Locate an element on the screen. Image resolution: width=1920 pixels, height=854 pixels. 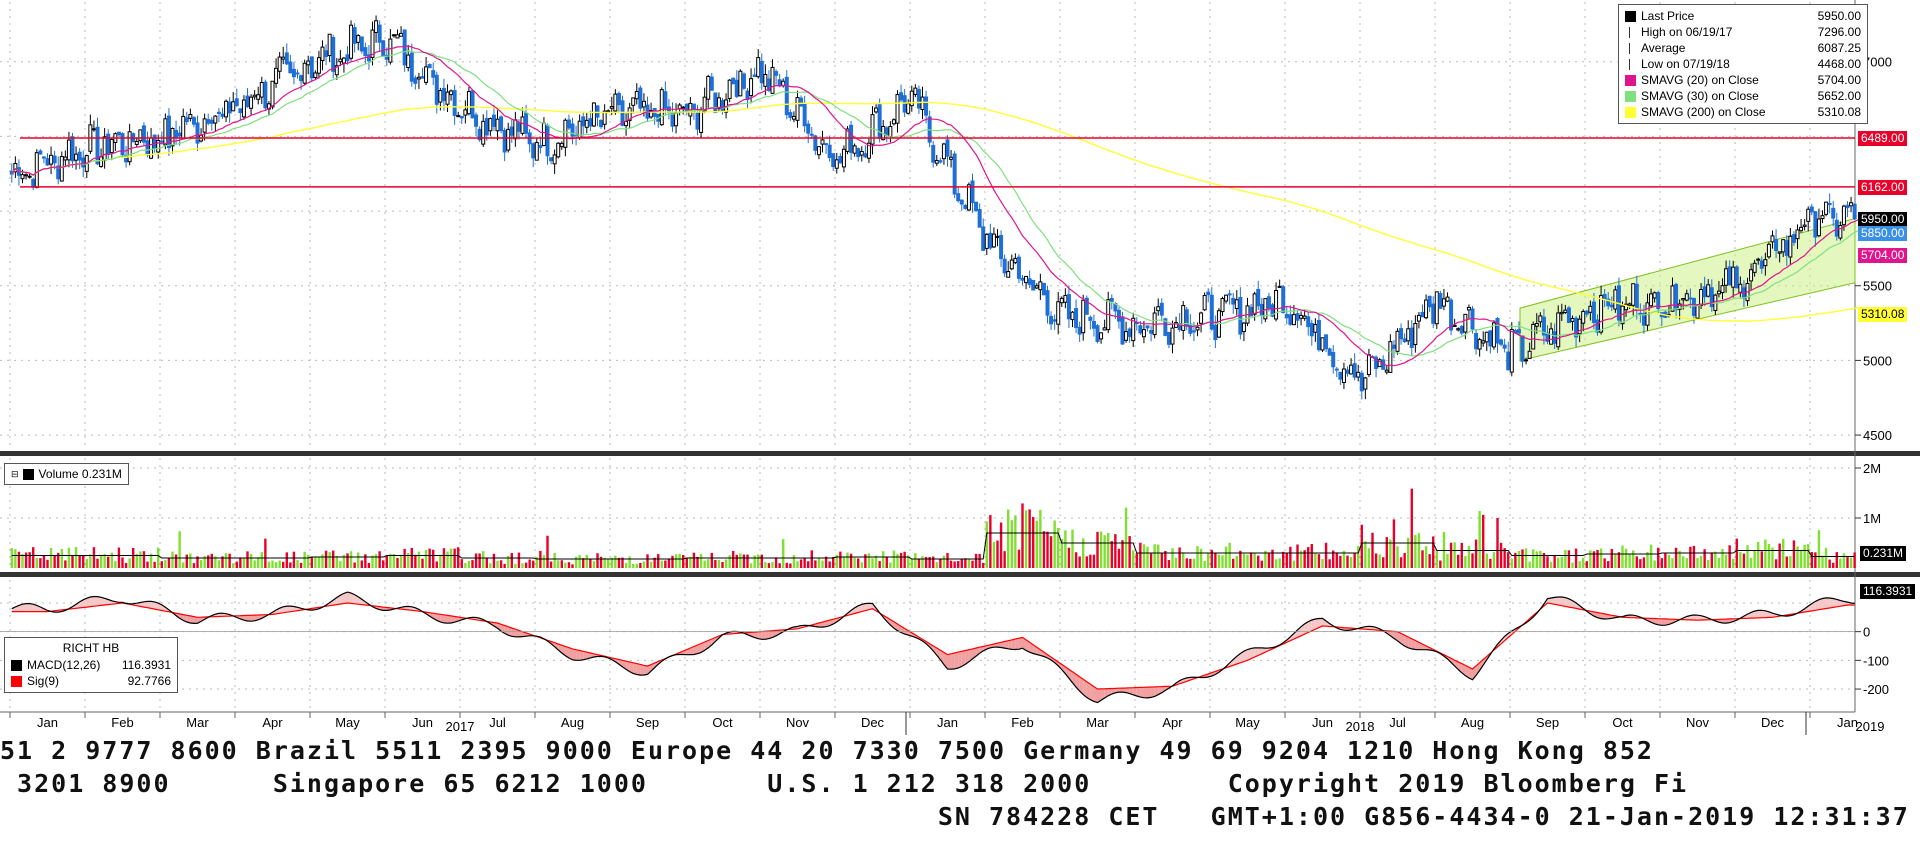
price-legend-swatch is located at coordinates (1630, 80).